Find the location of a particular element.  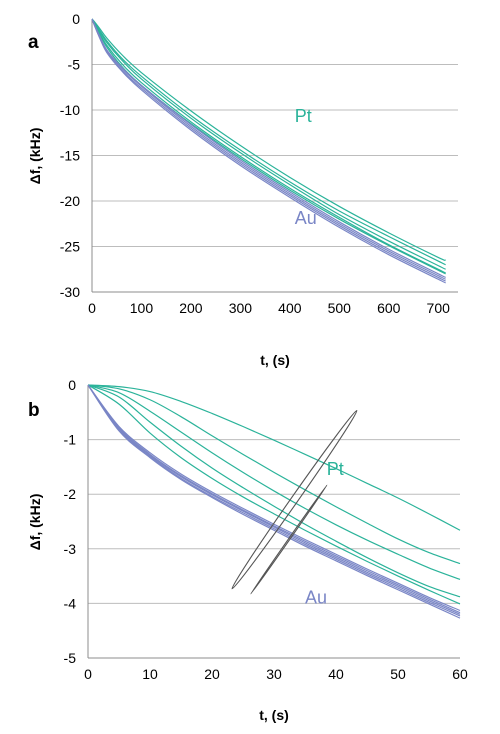

panel-b-y-tick-label: -5 is located at coordinates (70, 658).